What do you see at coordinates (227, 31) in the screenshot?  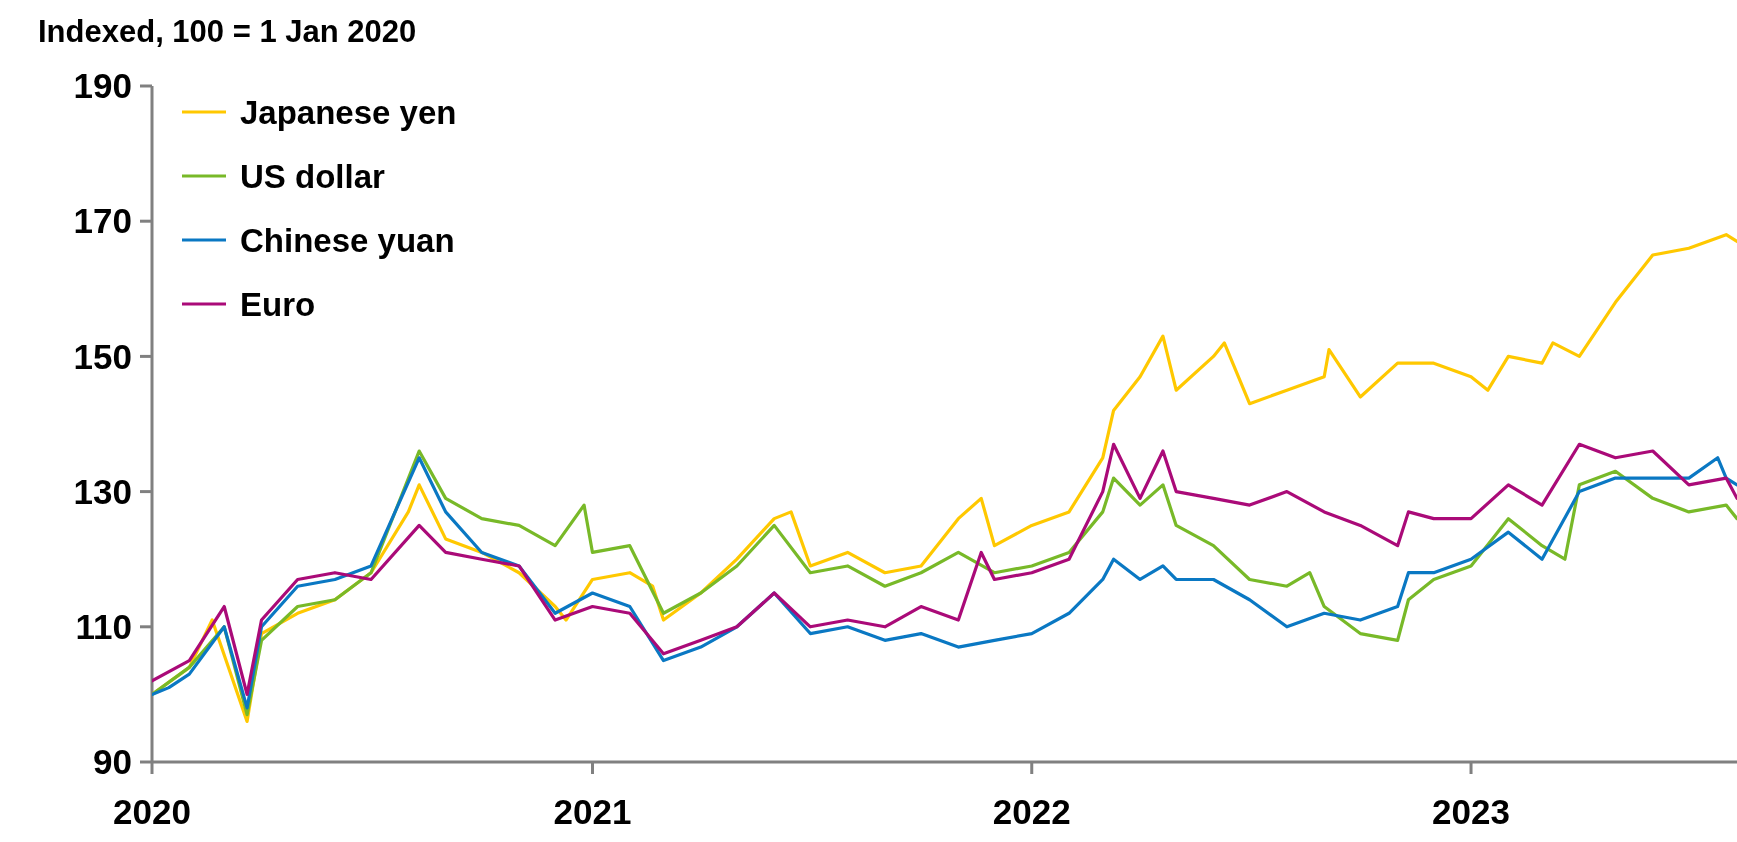 I see `y-axis-title: Indexed, 100 = 1 Jan 2020` at bounding box center [227, 31].